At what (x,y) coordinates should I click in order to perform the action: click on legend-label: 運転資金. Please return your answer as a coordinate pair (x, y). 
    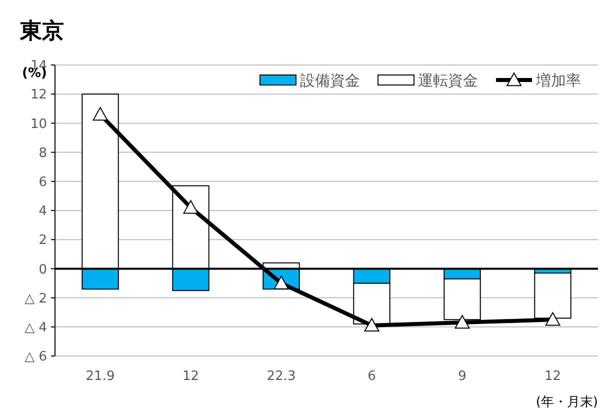
    Looking at the image, I should click on (448, 80).